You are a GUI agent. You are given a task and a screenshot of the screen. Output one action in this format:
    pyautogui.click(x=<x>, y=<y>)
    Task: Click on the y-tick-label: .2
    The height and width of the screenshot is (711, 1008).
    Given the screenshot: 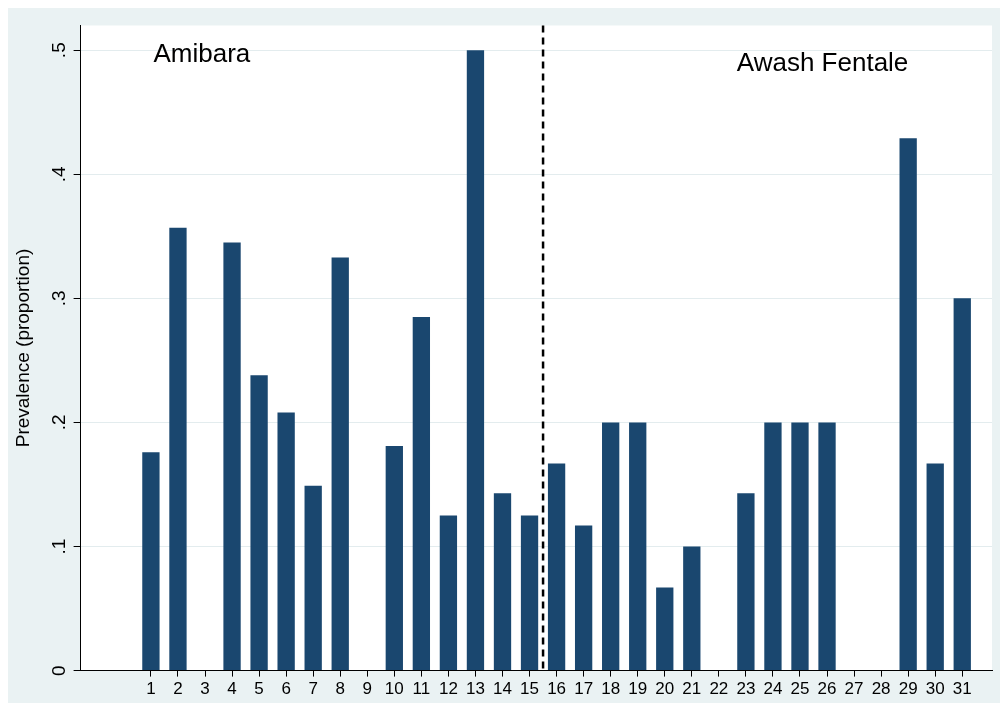 What is the action you would take?
    pyautogui.click(x=58, y=422)
    